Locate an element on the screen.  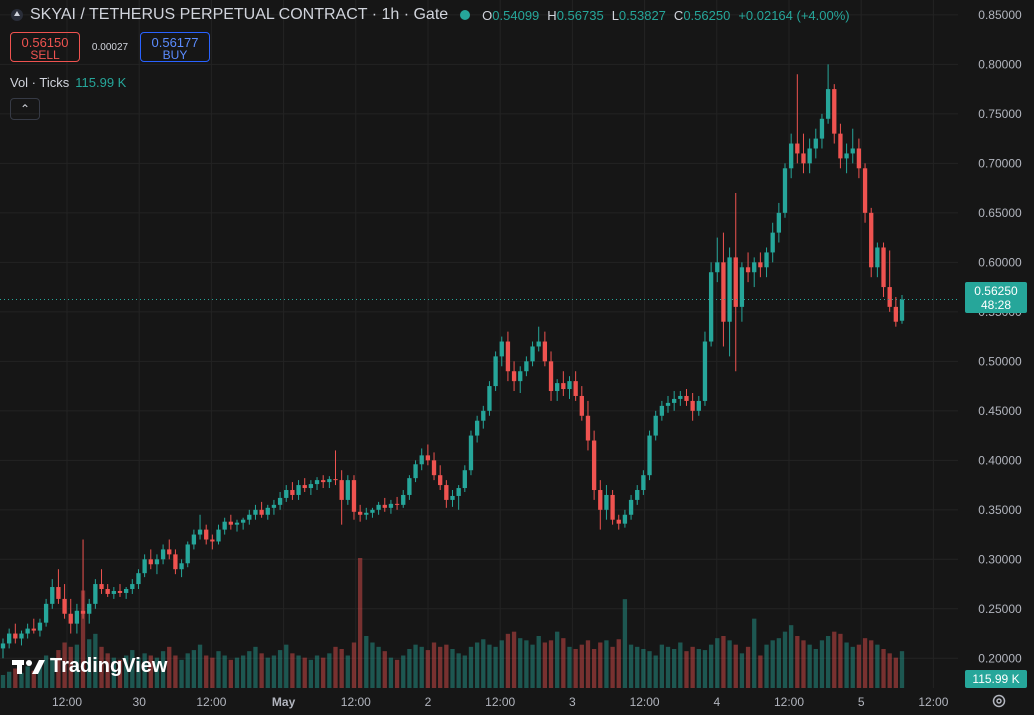
volume-tag-label: 115.99 K is located at coordinates (995, 679).